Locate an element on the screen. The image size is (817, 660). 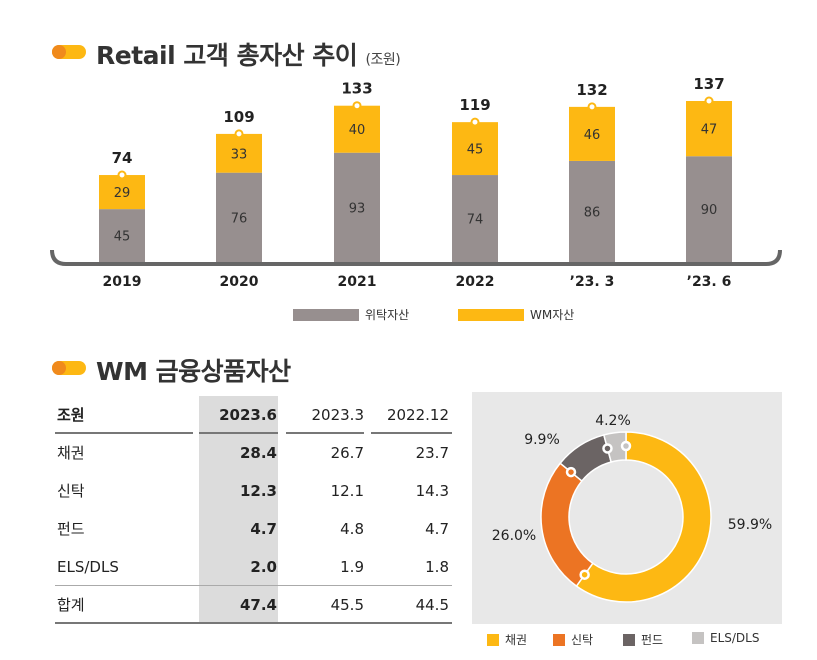
bar-value-label: 90 is located at coordinates (709, 210).